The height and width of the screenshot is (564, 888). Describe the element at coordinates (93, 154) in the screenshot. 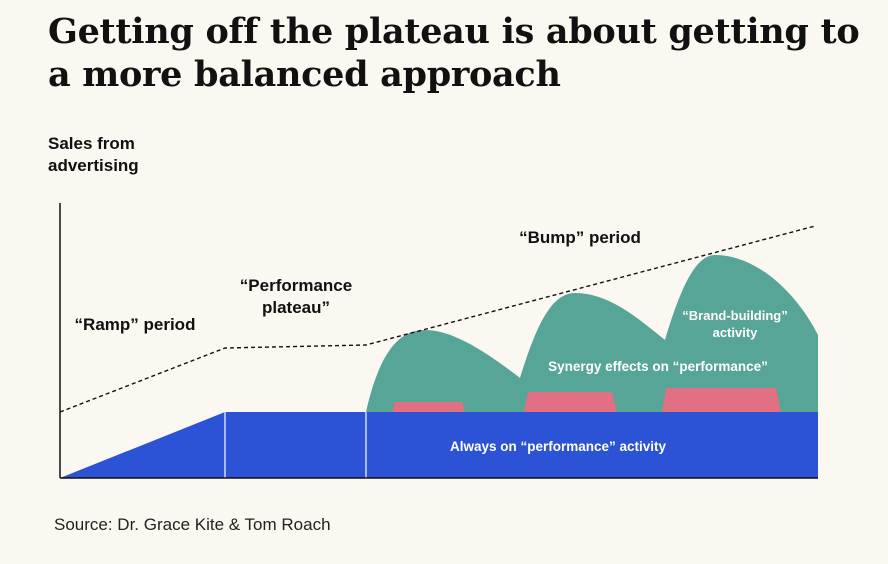

I see `y-axis-label: Sales from advertising` at that location.